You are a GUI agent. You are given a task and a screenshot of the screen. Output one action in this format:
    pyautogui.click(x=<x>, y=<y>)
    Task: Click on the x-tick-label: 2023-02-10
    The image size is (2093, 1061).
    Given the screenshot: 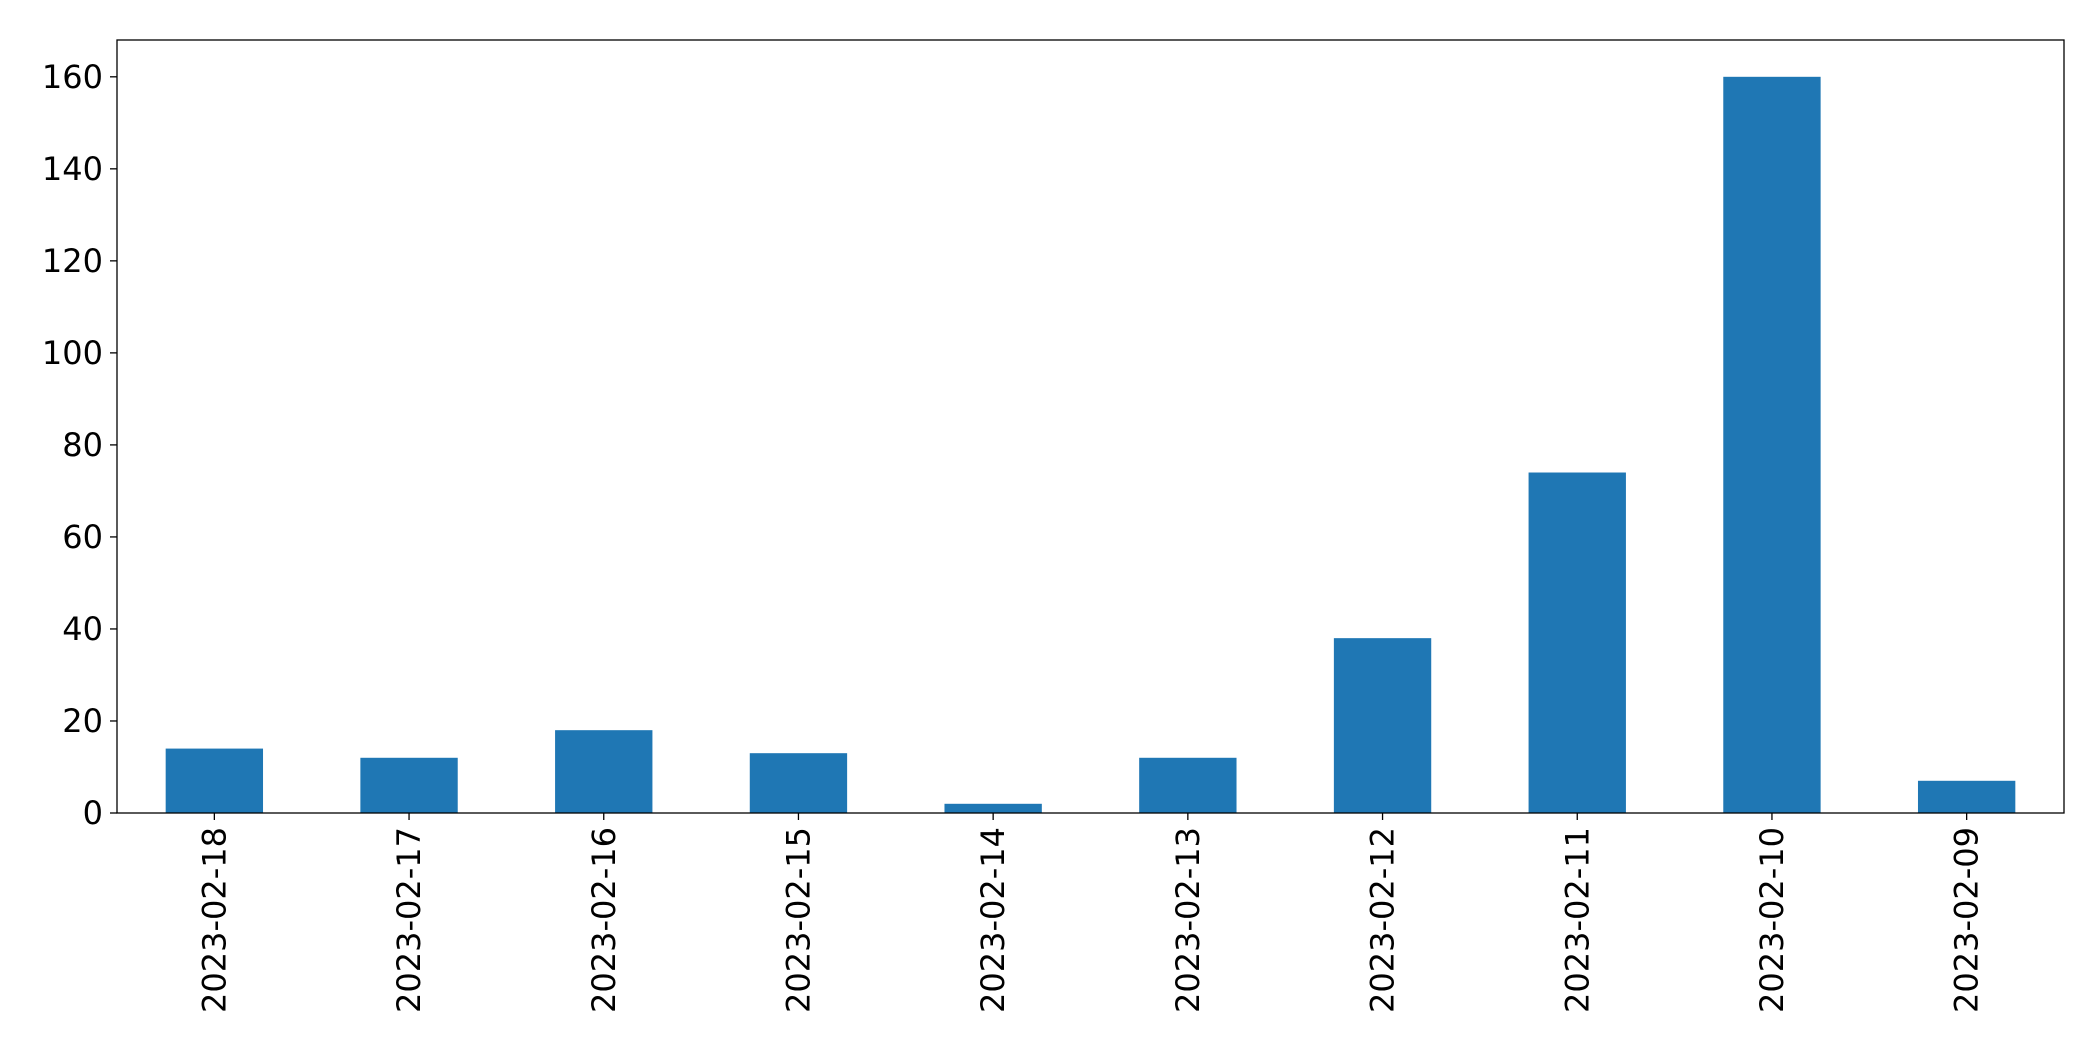 What is the action you would take?
    pyautogui.click(x=1772, y=920)
    